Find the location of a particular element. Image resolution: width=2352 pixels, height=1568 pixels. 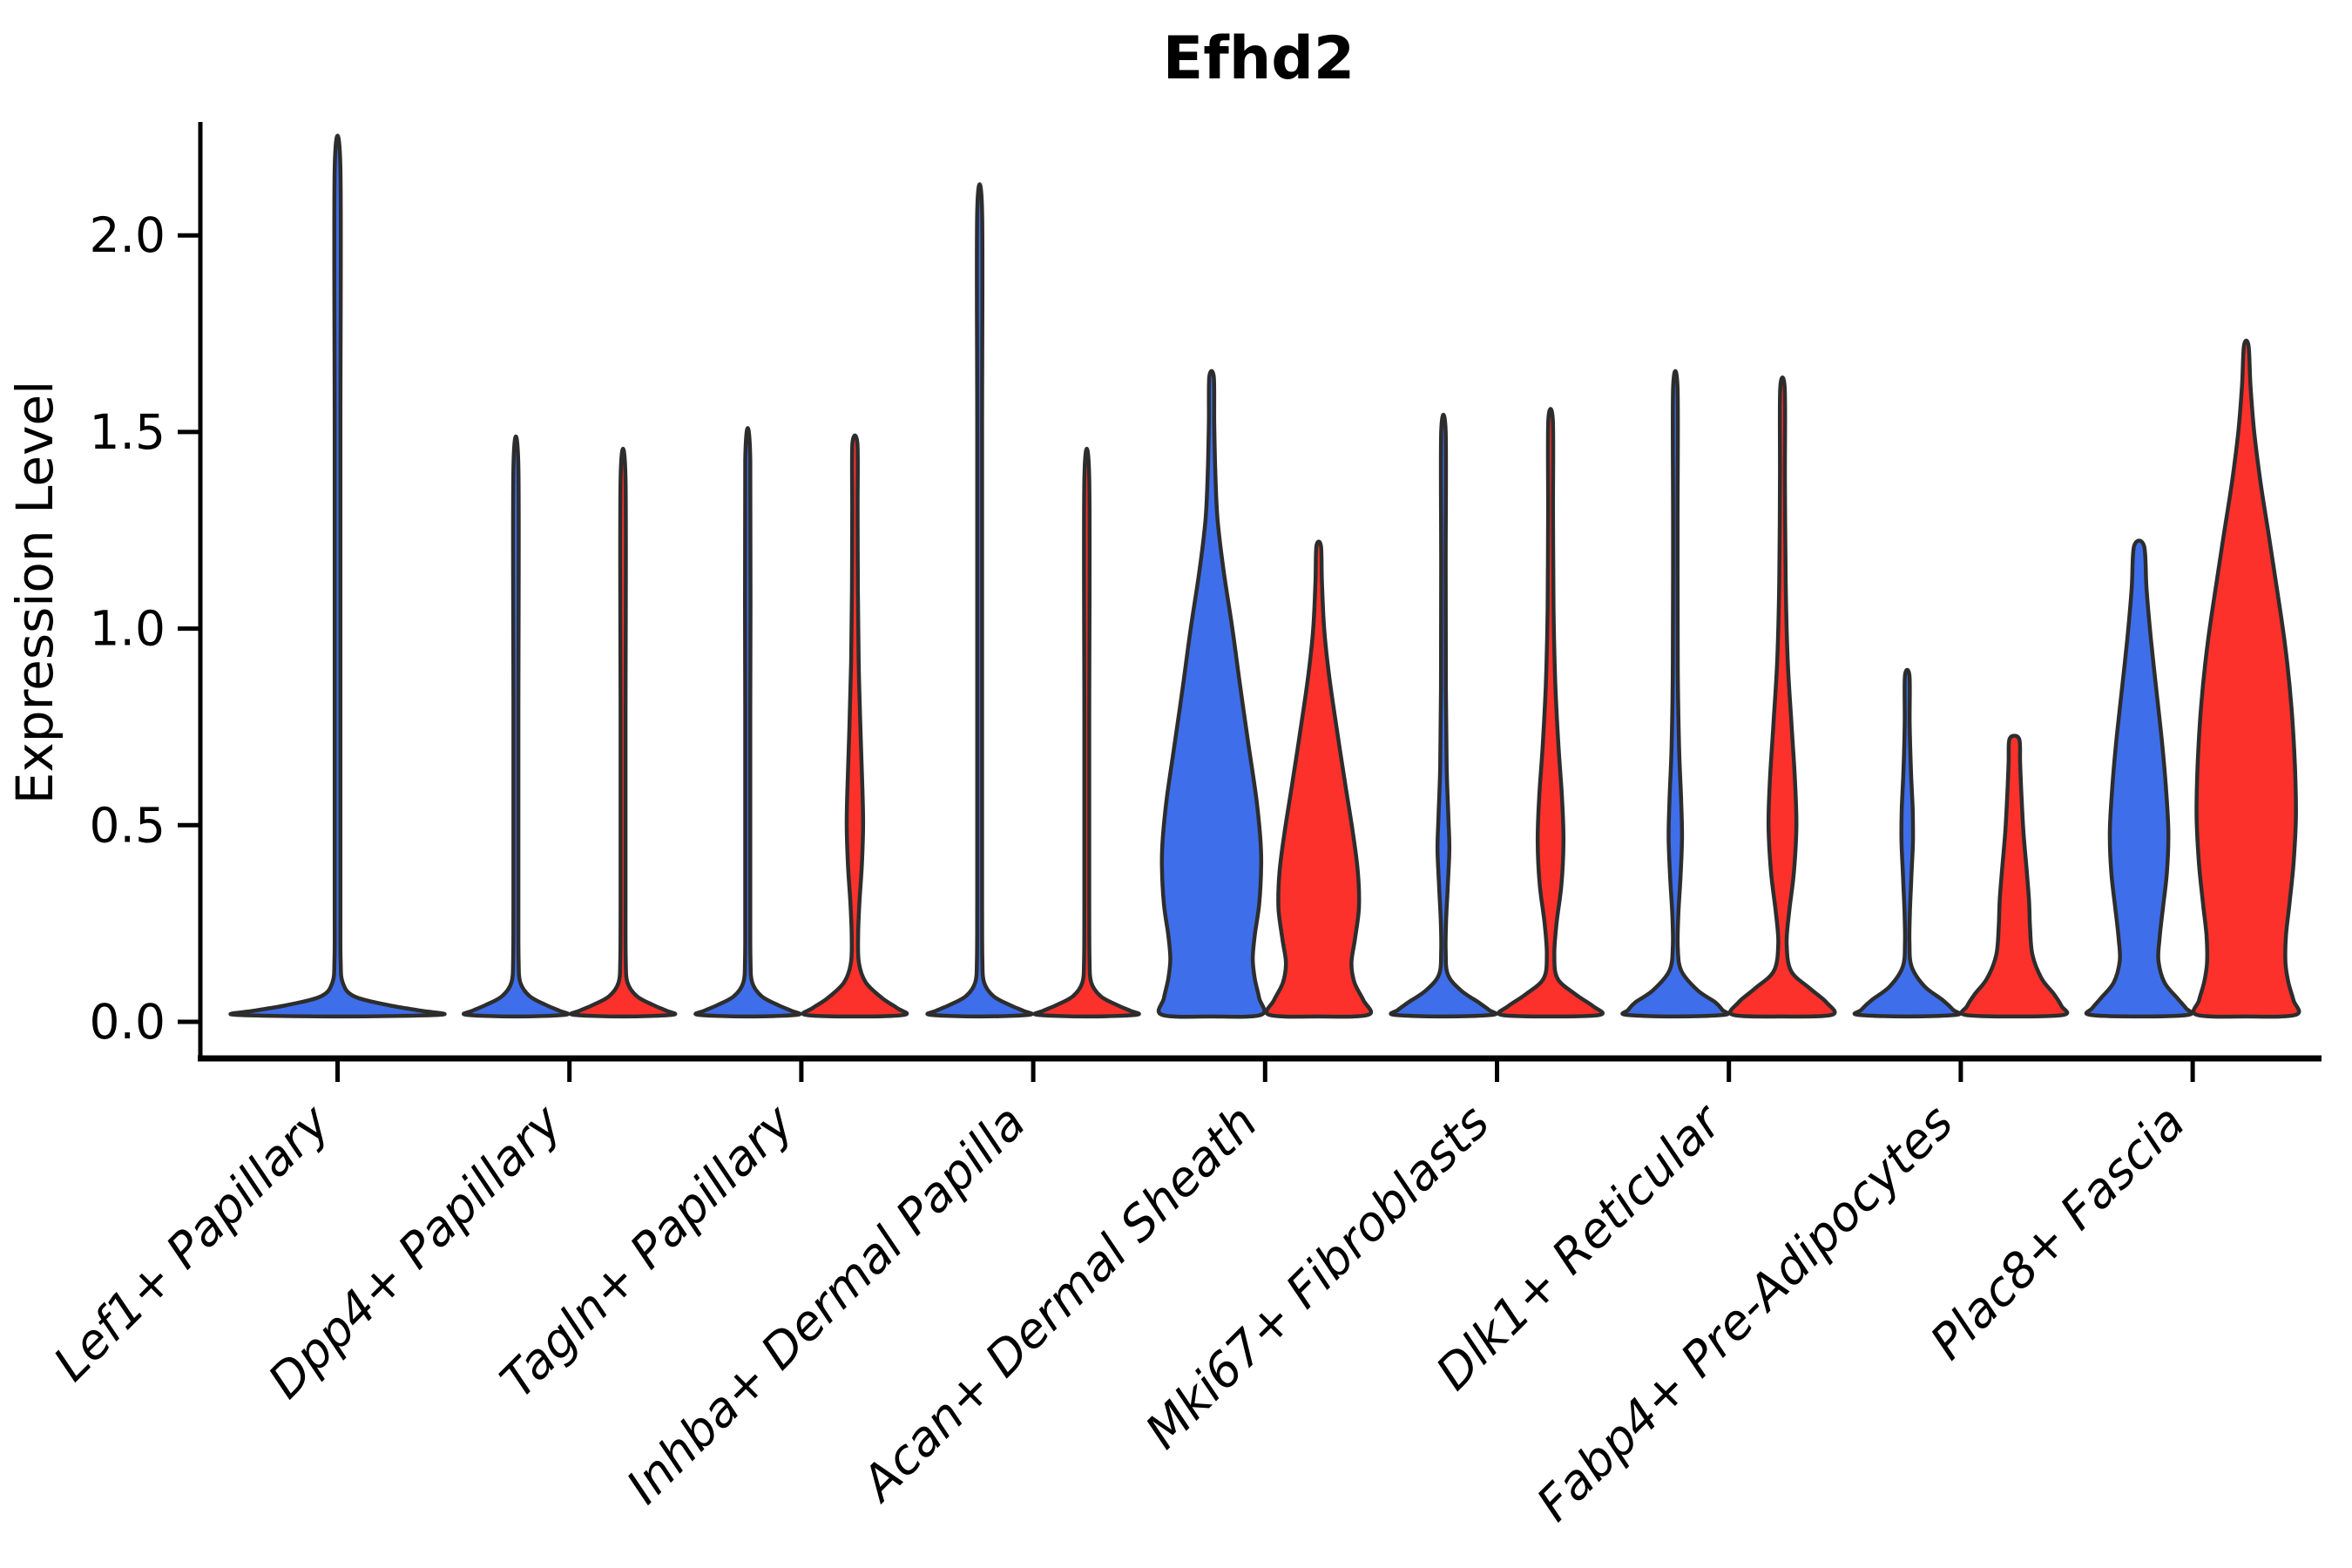

y-tick-label: 0.5 is located at coordinates (128, 825).